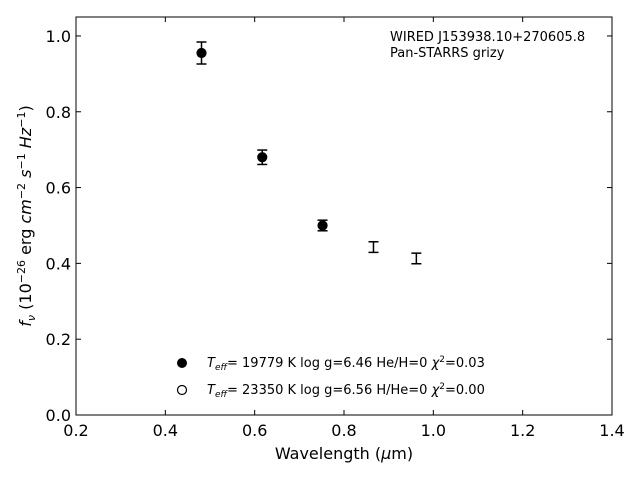 Image resolution: width=640 pixels, height=480 pixels. What do you see at coordinates (522, 430) in the screenshot?
I see `x-tick-label: 1.2` at bounding box center [522, 430].